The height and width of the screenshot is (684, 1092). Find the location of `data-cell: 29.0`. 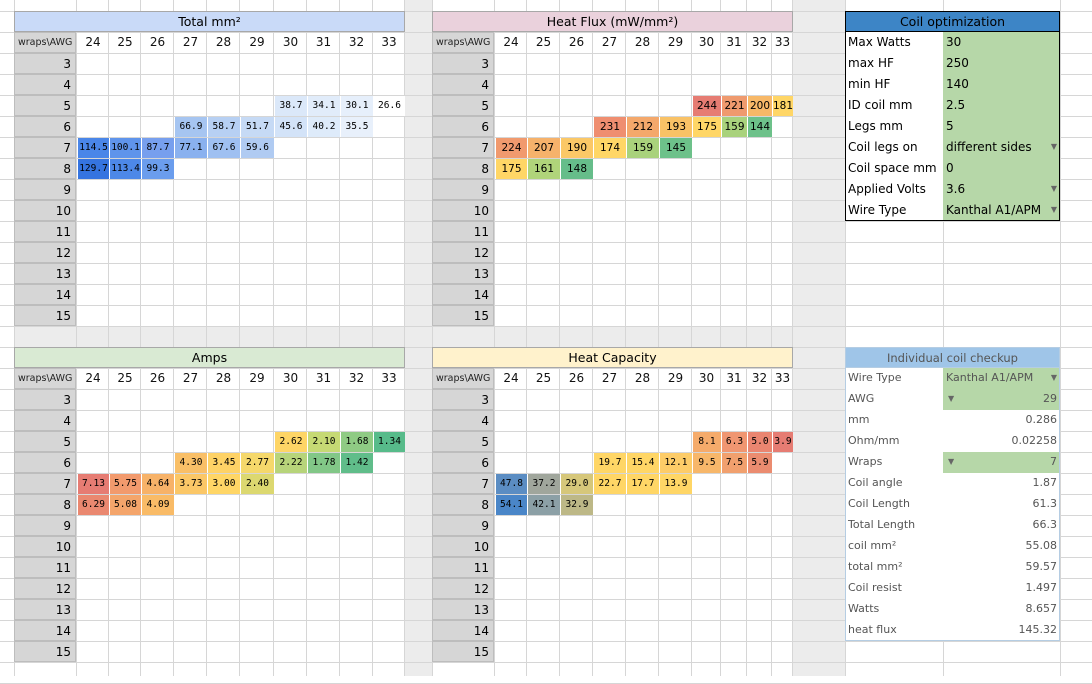

data-cell: 29.0 is located at coordinates (577, 484).